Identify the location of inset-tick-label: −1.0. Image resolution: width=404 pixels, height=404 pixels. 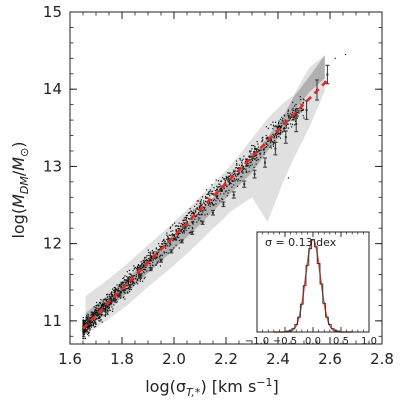
(257, 341).